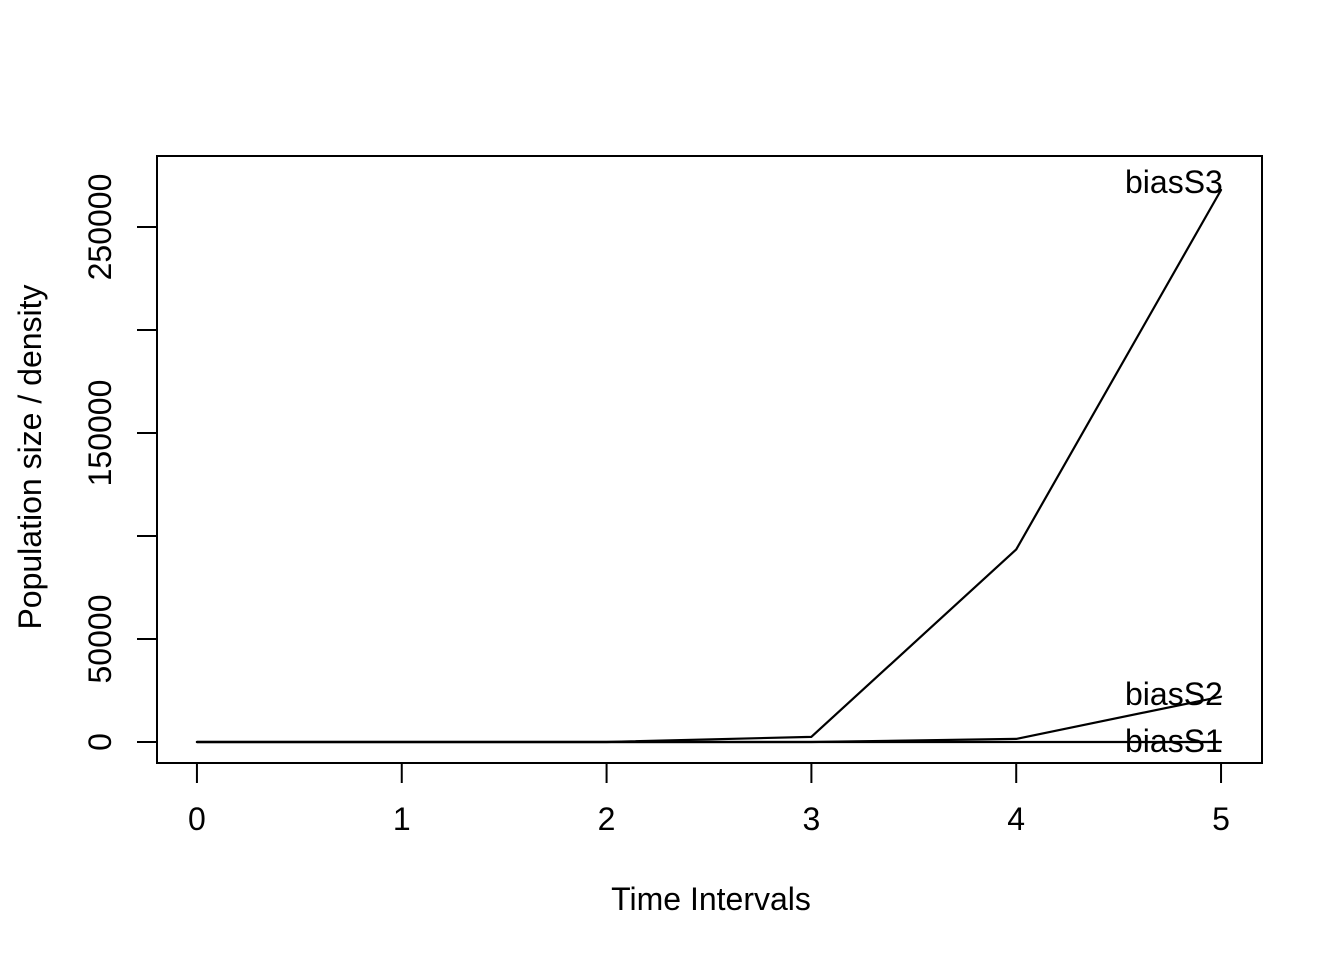 This screenshot has height=960, width=1344. What do you see at coordinates (100, 227) in the screenshot?
I see `y-tick-label: 250000` at bounding box center [100, 227].